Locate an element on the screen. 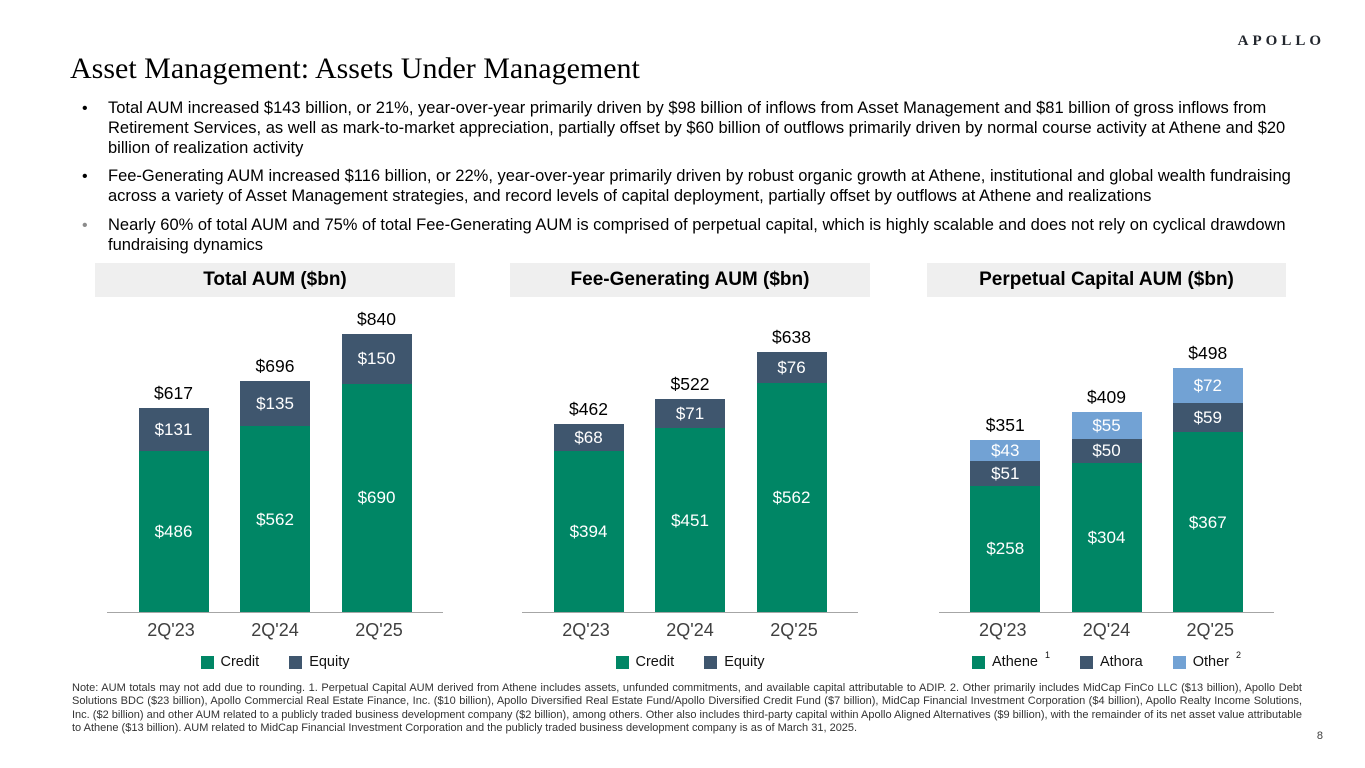  segment-value-label: $690 is located at coordinates (376, 498).